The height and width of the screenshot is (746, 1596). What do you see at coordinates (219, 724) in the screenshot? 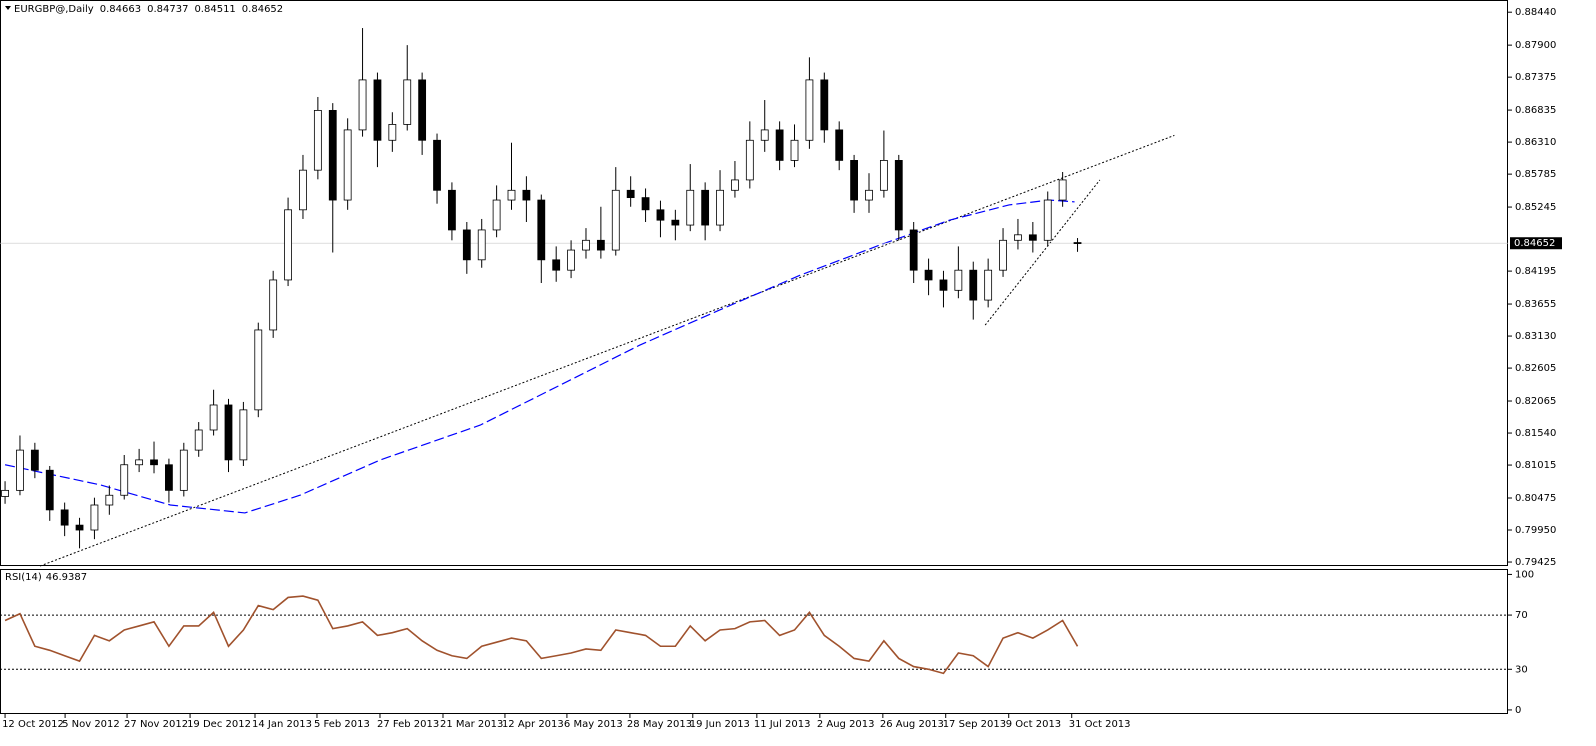
I see `x-tick-label: 19 Dec 2012` at bounding box center [219, 724].